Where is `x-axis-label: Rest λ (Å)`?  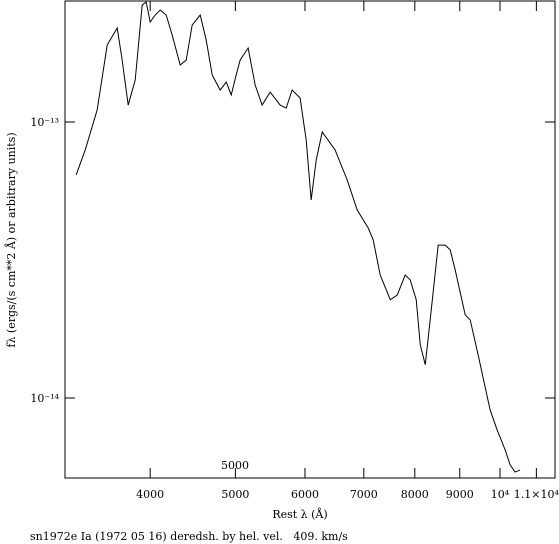 x-axis-label: Rest λ (Å) is located at coordinates (299, 514).